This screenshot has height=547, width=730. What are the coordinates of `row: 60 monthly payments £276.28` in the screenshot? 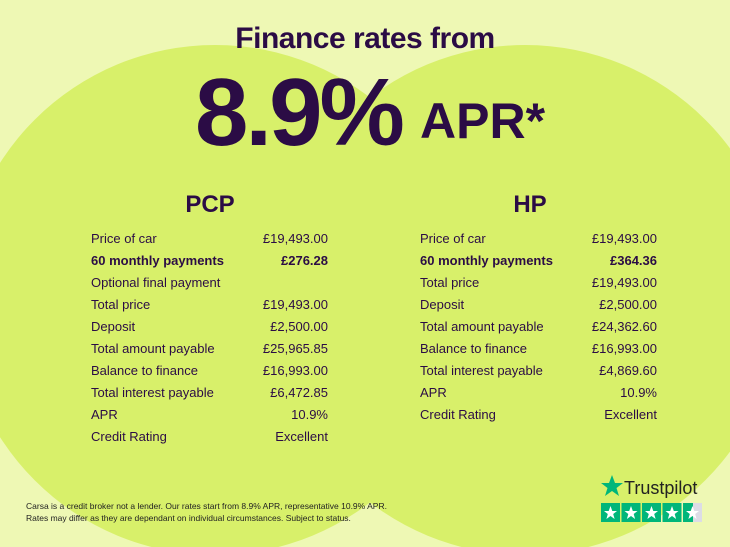 It's located at (209, 261).